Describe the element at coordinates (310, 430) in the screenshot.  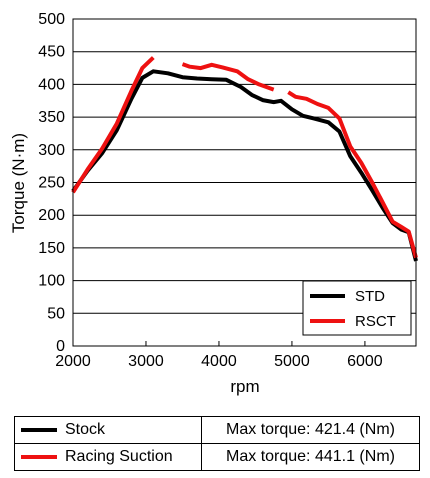
I see `max-torque-value: Max torque: 421.4 (Nm)` at that location.